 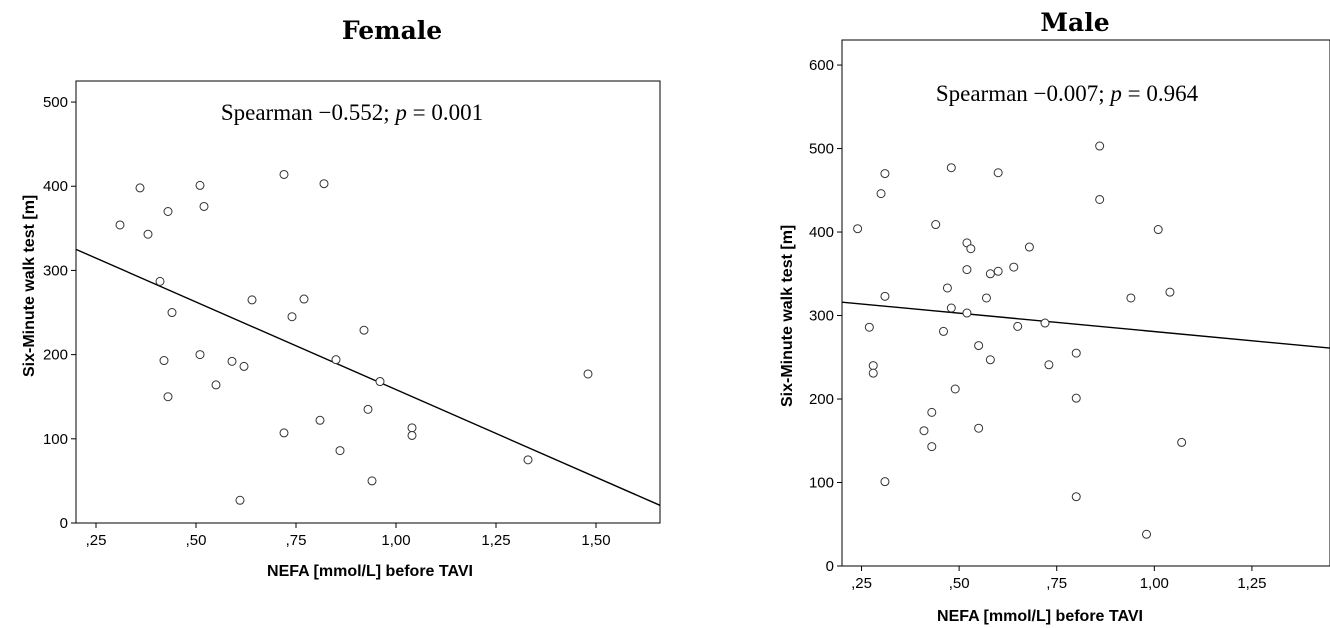 I want to click on male-y-tick-label: 300, so click(x=821, y=316).